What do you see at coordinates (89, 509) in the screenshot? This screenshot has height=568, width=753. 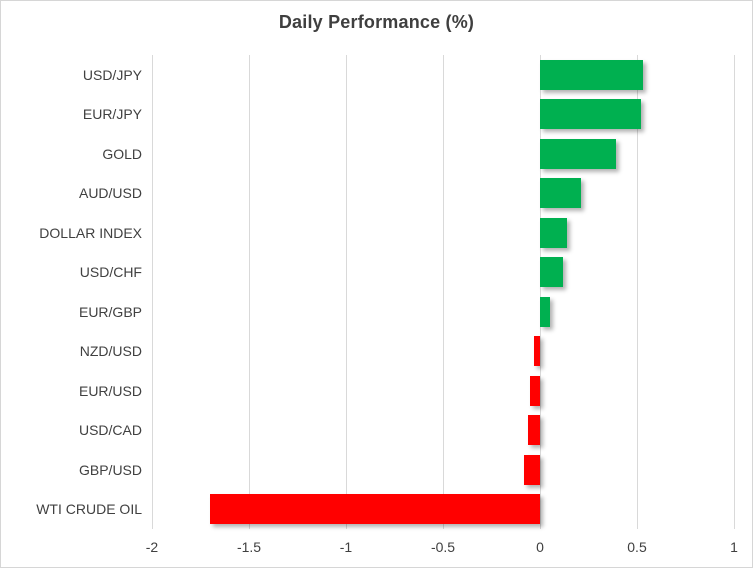 I see `category-label: WTI CRUDE OIL` at bounding box center [89, 509].